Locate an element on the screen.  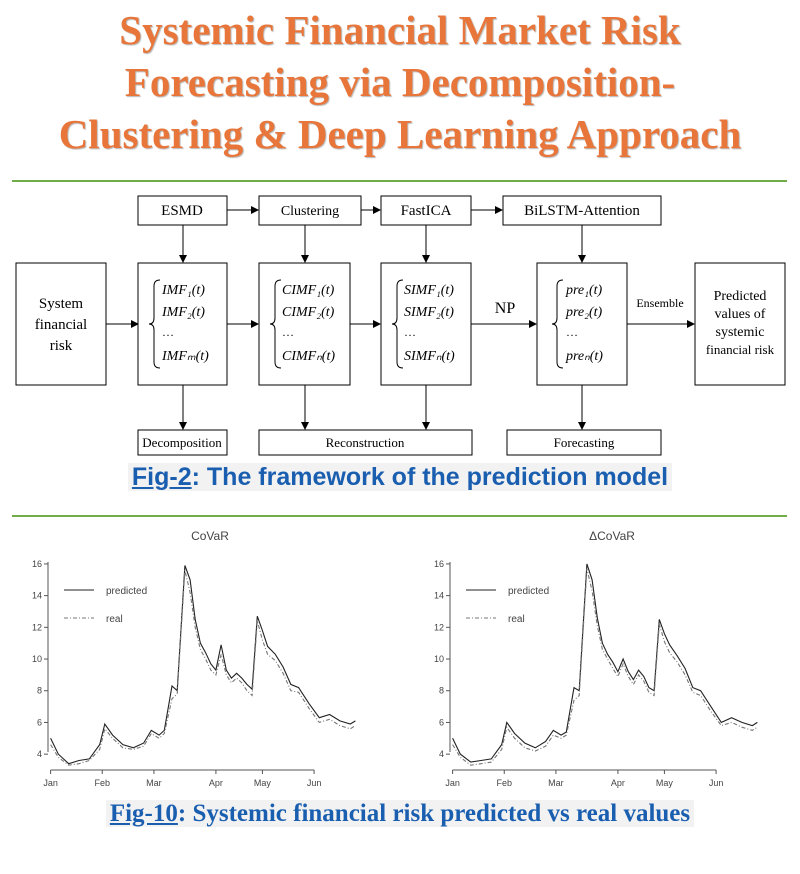
bilstm-attention-label: BiLSTM-Attention is located at coordinates (582, 211).